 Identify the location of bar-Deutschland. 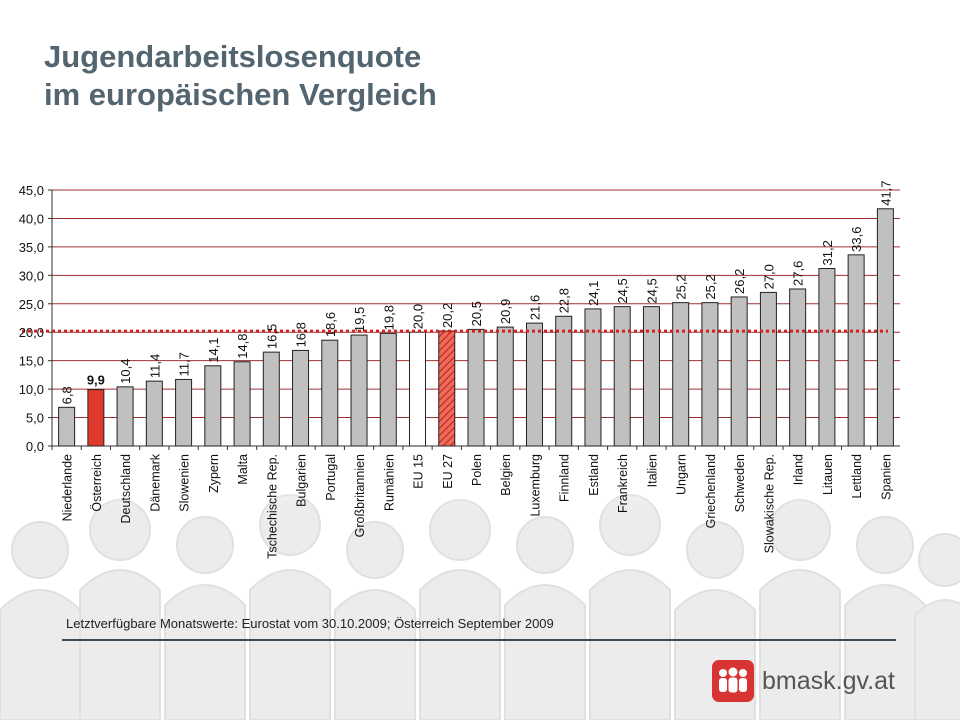
(125, 416).